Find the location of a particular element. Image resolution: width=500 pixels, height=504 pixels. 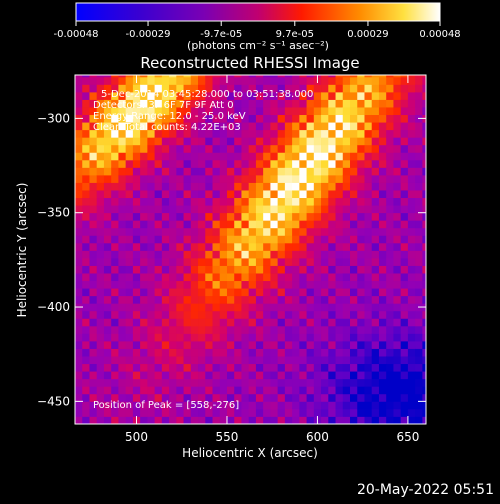

annotation-detectors: Detectors: 3F 6F 7F 9F Att 0 is located at coordinates (163, 105).